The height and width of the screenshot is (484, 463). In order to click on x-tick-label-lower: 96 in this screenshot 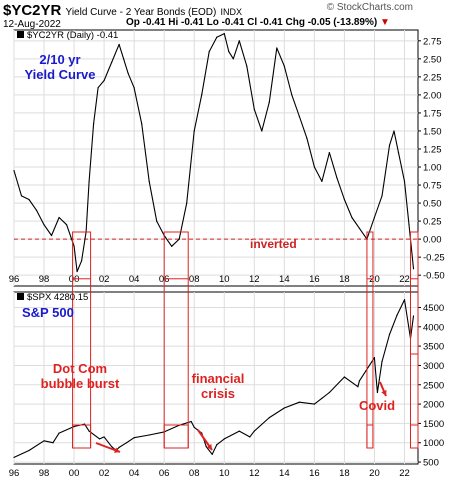, I will do `click(14, 473)`.